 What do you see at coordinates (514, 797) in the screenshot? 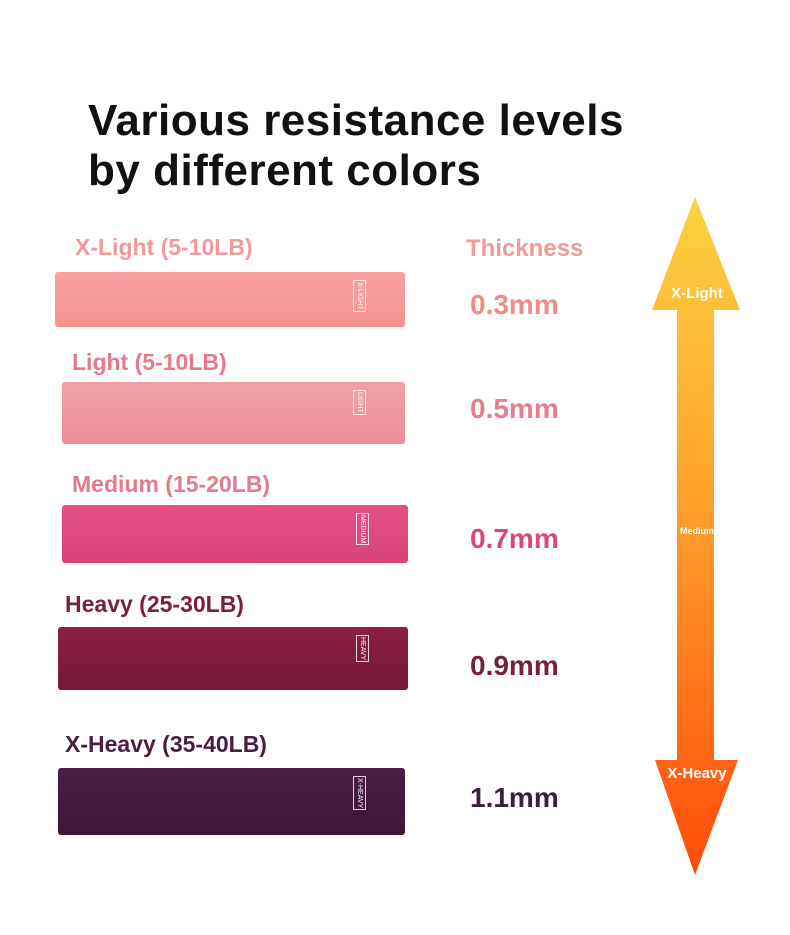
I see `thickness-value: 1.1mm` at bounding box center [514, 797].